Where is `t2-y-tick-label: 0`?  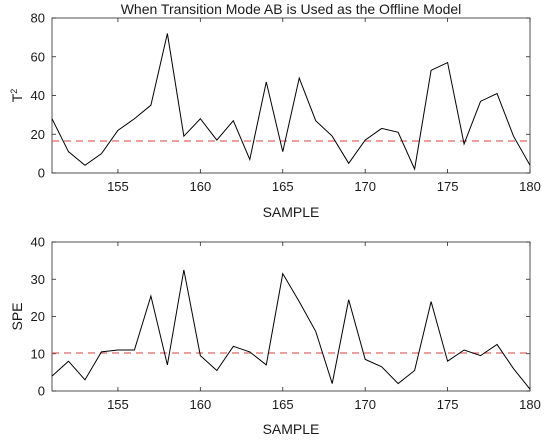 t2-y-tick-label: 0 is located at coordinates (41, 173).